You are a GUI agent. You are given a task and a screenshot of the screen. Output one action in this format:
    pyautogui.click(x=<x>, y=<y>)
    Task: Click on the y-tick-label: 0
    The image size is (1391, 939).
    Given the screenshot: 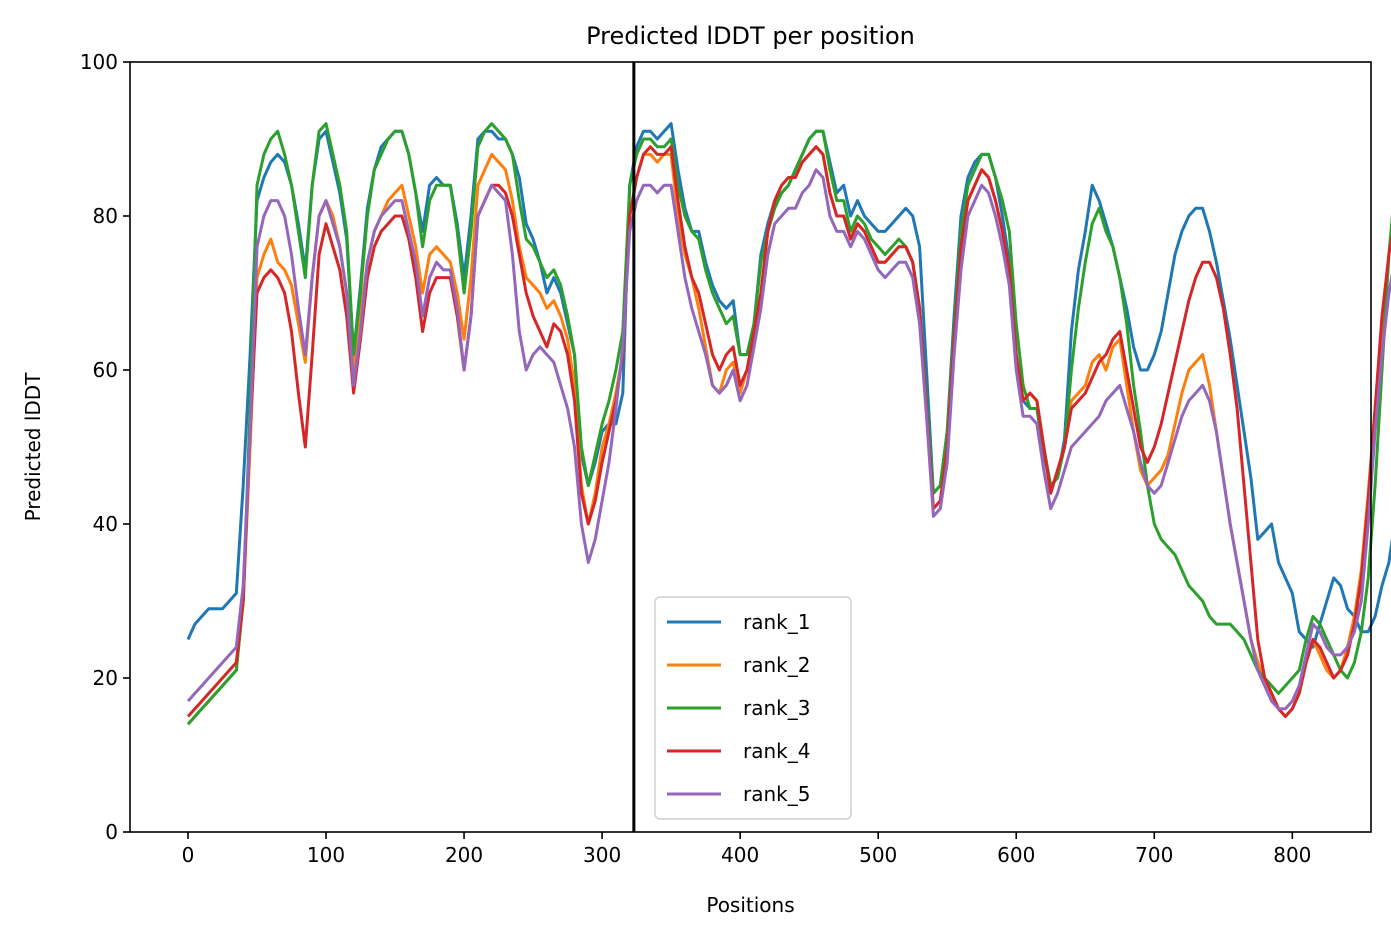 What is the action you would take?
    pyautogui.click(x=111, y=832)
    